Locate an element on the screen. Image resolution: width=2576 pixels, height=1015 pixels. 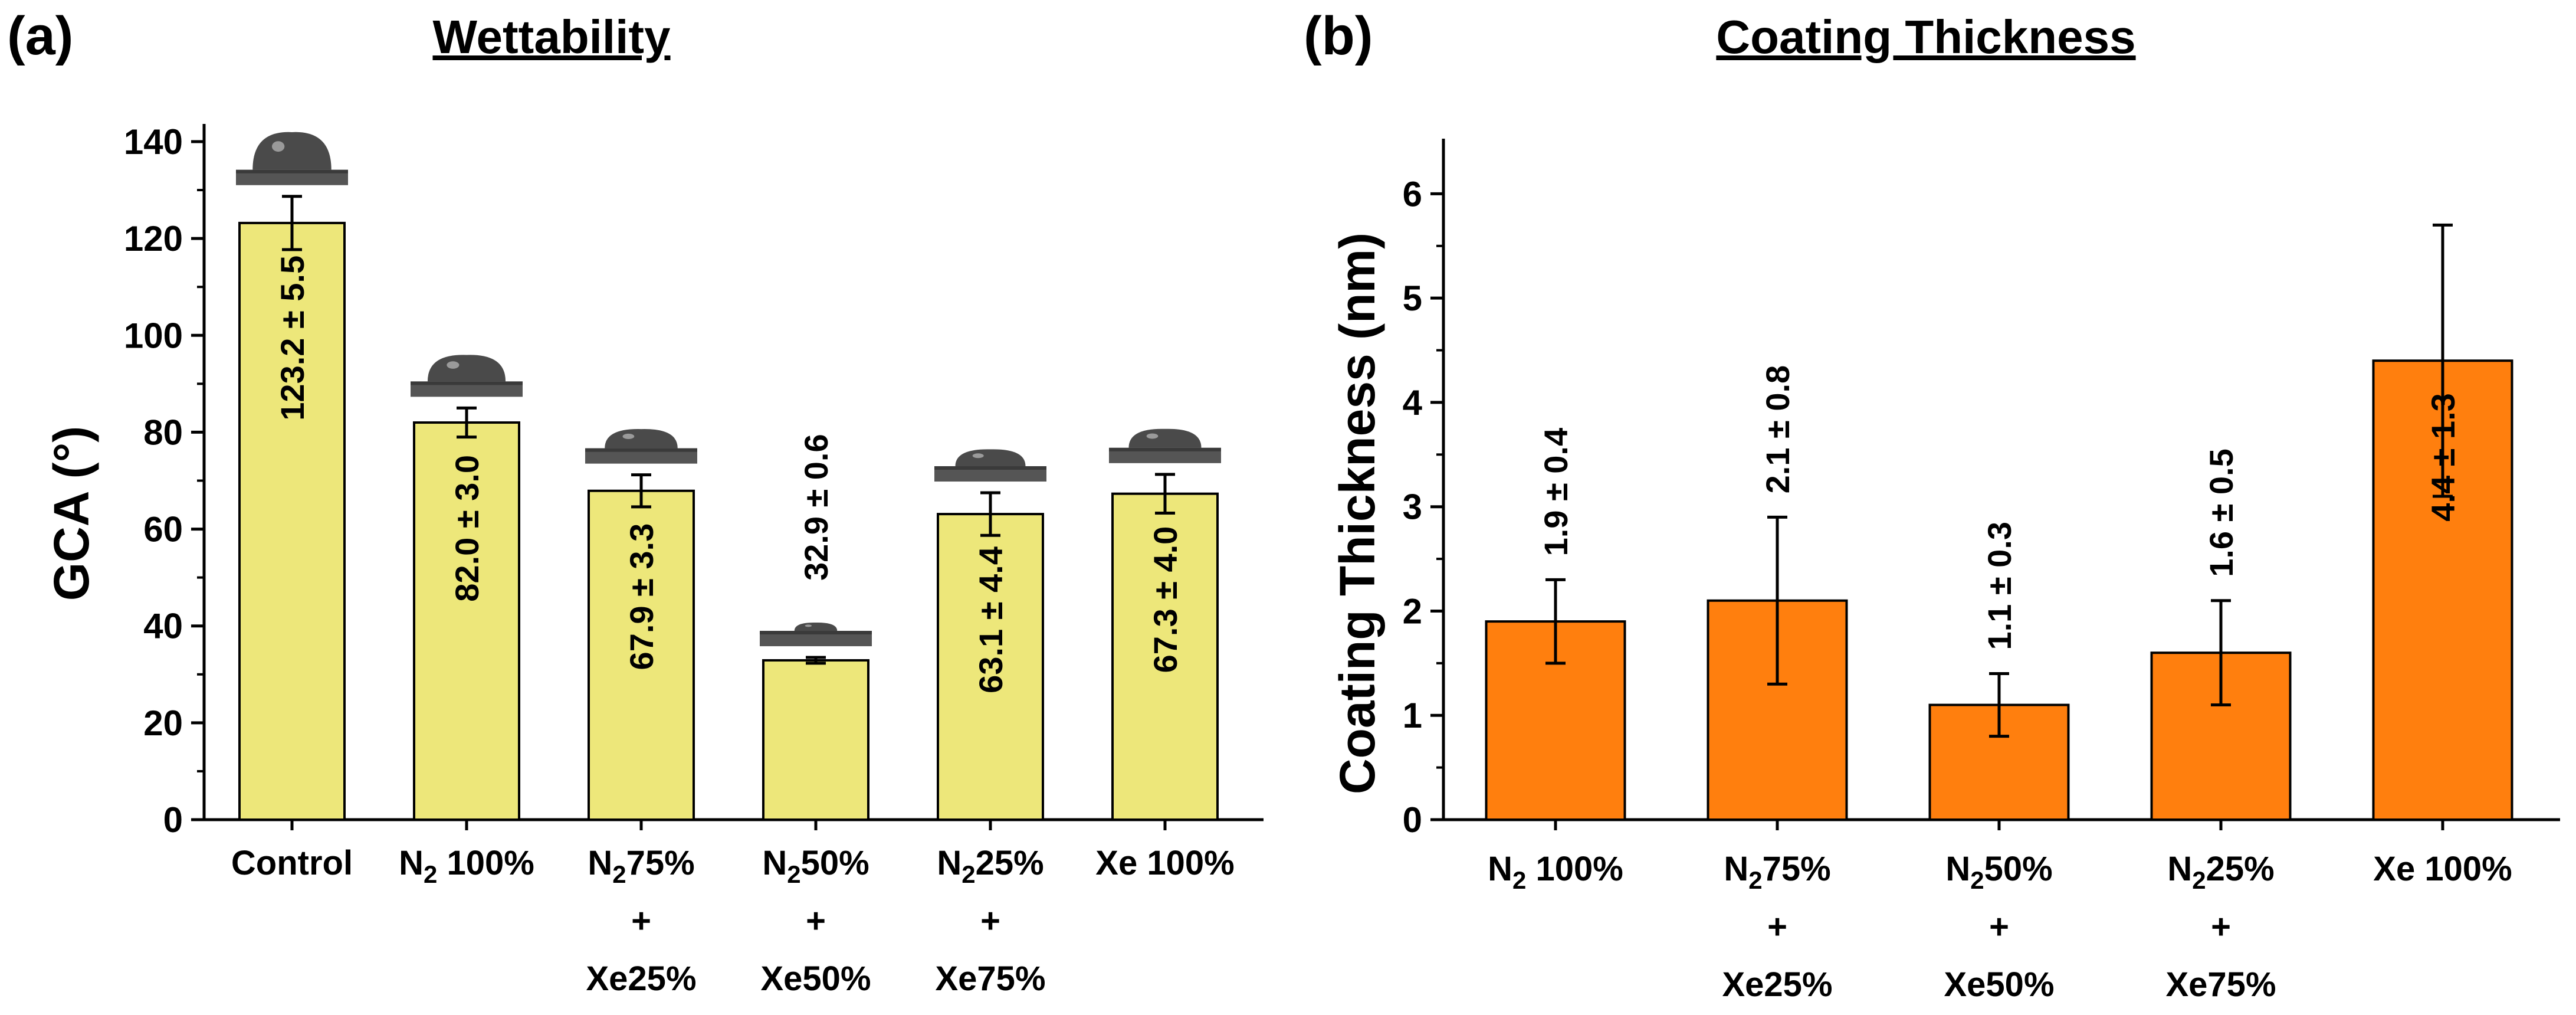
data-label: 32.9 ± 0.6 is located at coordinates (816, 508).